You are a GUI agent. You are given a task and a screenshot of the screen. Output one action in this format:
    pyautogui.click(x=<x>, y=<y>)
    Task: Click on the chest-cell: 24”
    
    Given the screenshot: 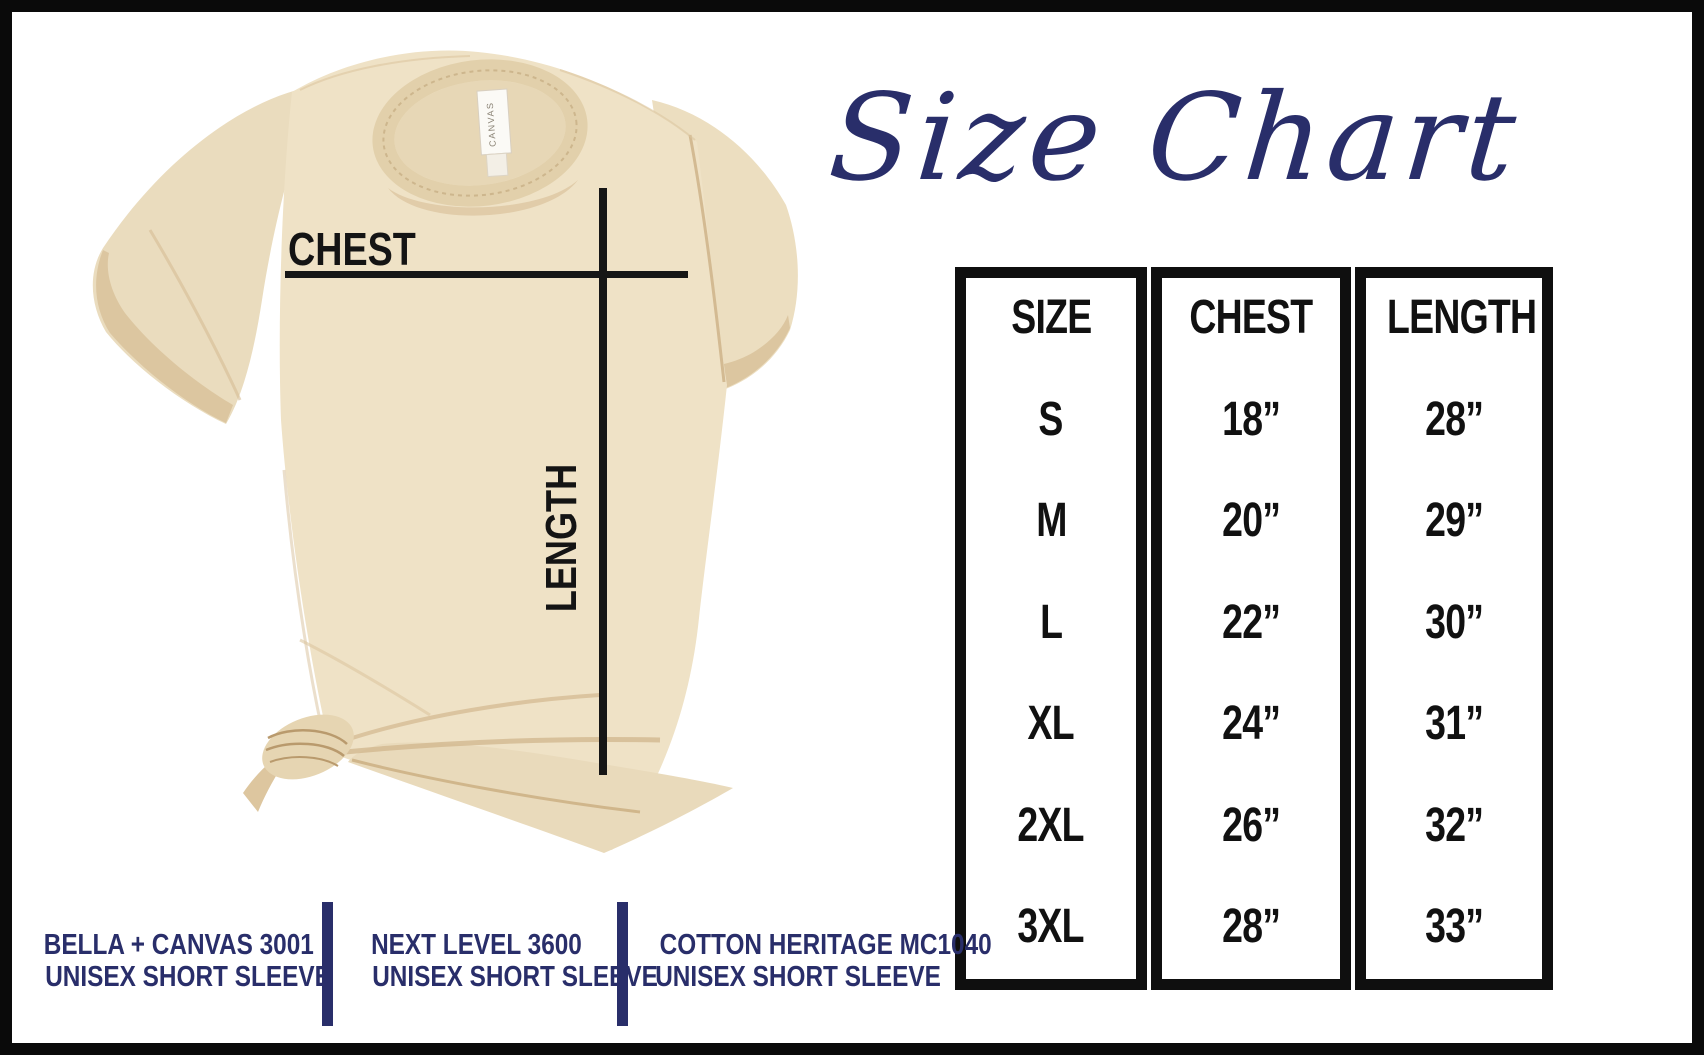 What is the action you would take?
    pyautogui.click(x=1251, y=723)
    